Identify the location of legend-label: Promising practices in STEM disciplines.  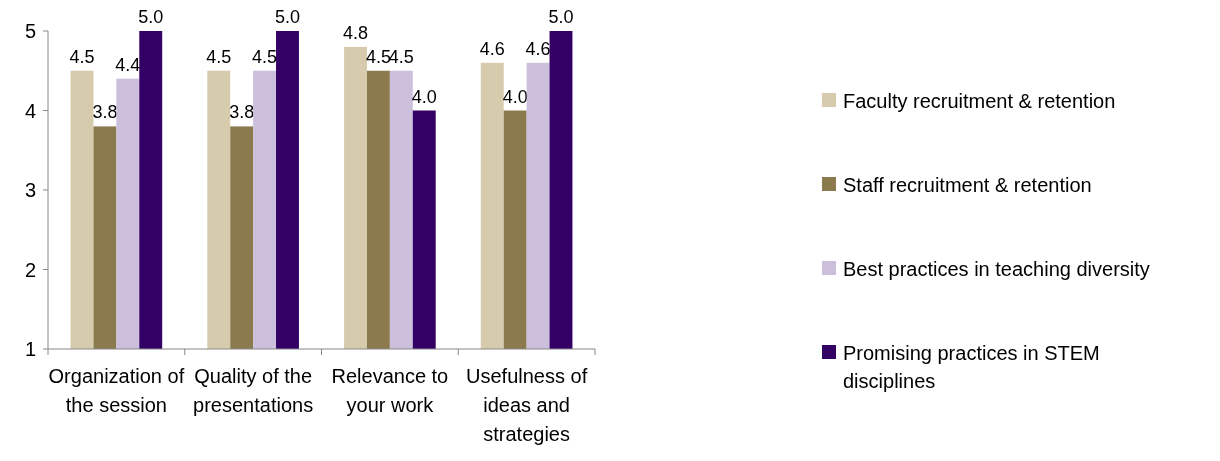
(971, 367).